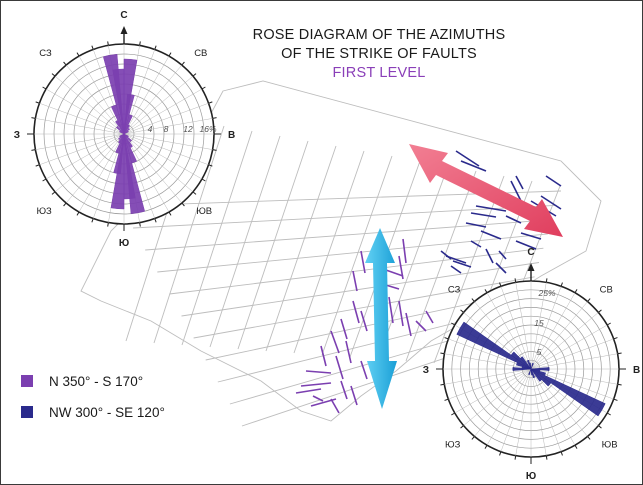  Describe the element at coordinates (454, 289) in the screenshot. I see `rose-direction-label-nw: СЗ` at that location.